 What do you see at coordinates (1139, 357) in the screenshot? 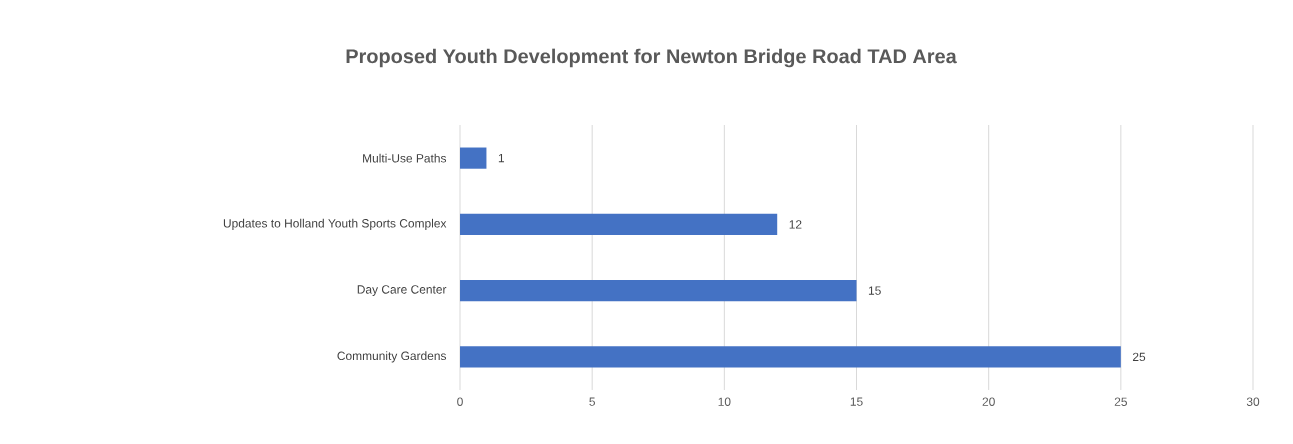
I see `data-label: 25` at bounding box center [1139, 357].